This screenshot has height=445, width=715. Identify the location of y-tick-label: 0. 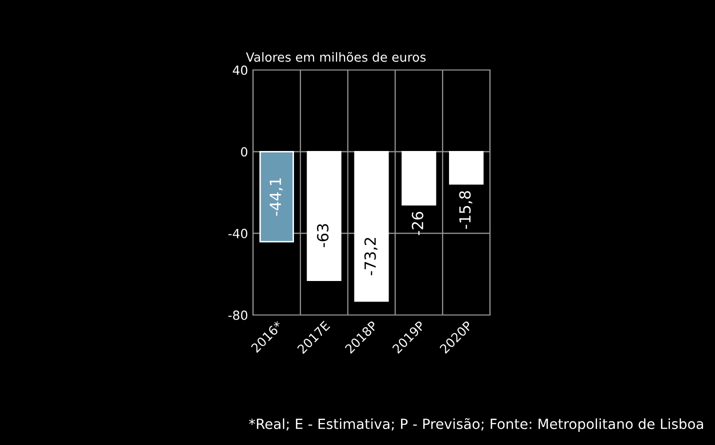
(244, 152).